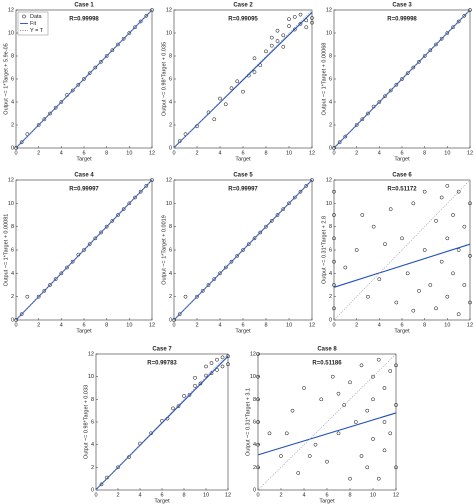 The height and width of the screenshot is (504, 474). Describe the element at coordinates (402, 159) in the screenshot. I see `x-axis-label: Target` at that location.